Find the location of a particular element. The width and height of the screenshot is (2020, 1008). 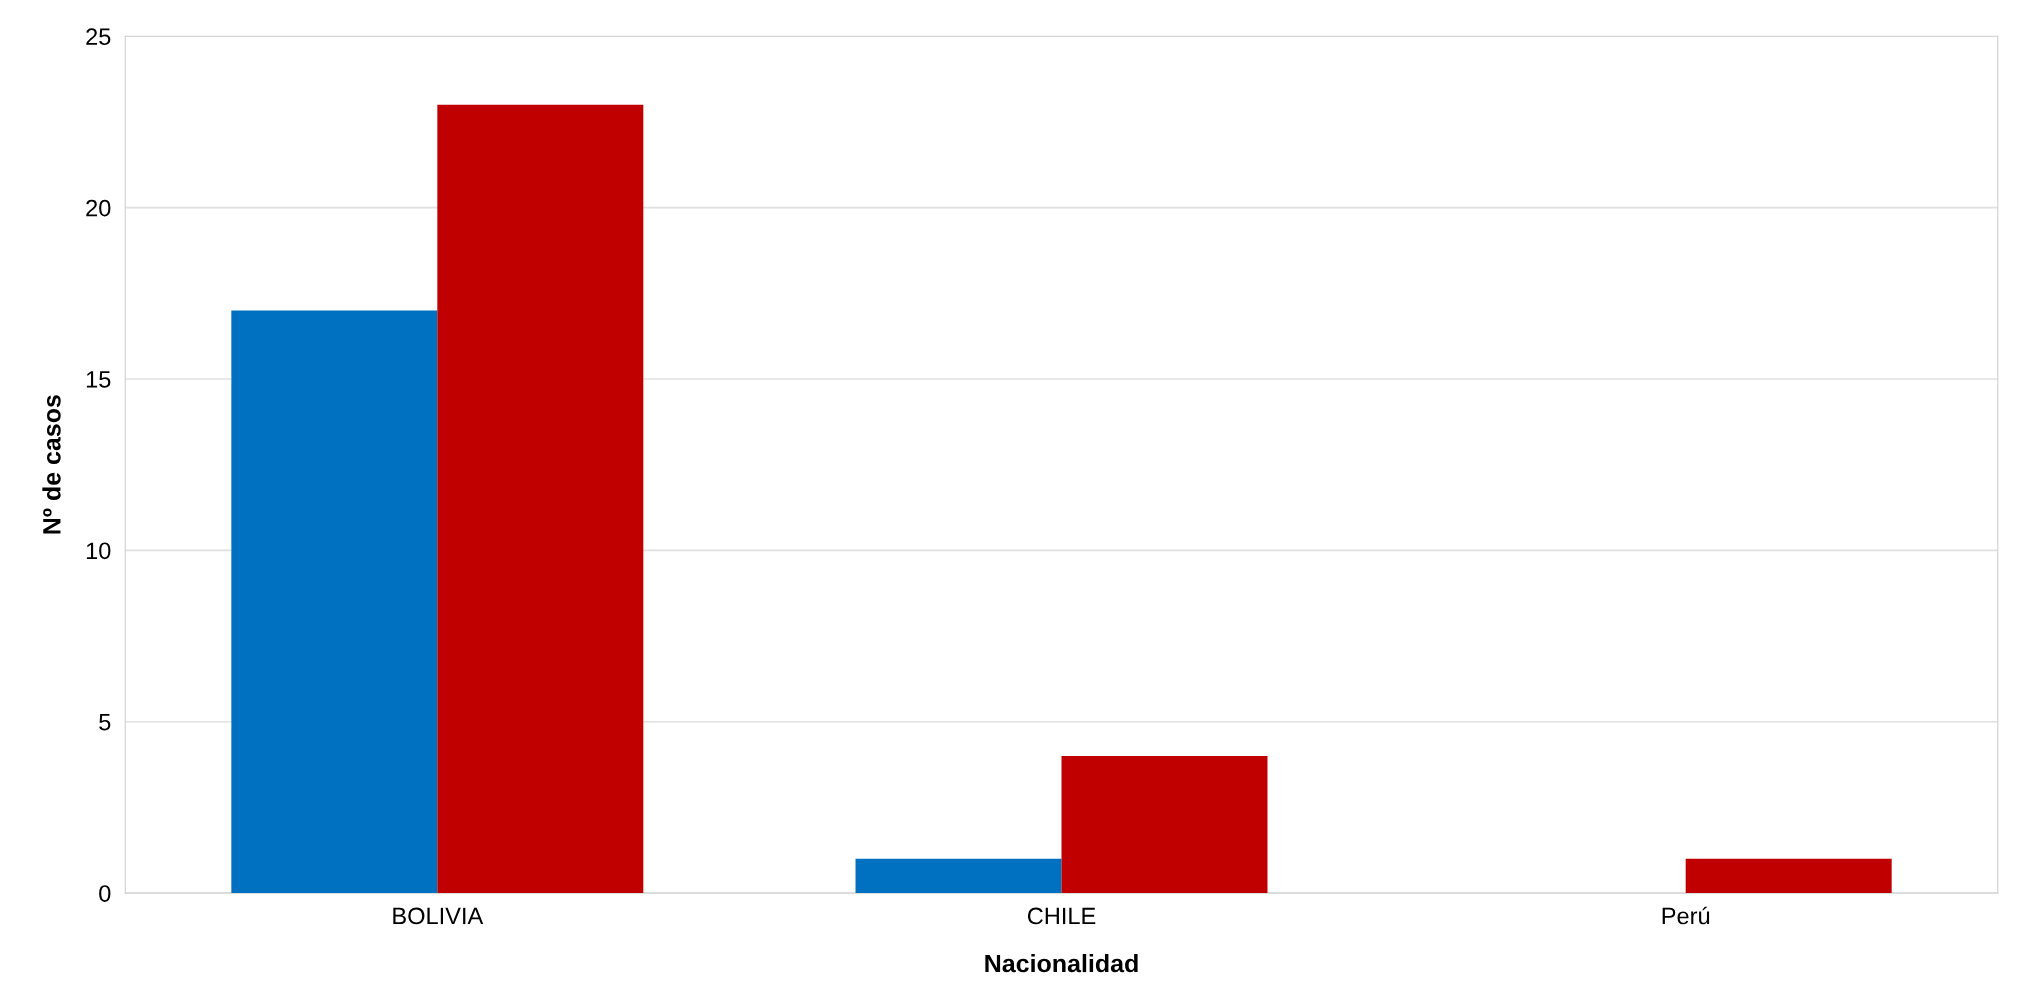

y-tick-label: 0 is located at coordinates (105, 893).